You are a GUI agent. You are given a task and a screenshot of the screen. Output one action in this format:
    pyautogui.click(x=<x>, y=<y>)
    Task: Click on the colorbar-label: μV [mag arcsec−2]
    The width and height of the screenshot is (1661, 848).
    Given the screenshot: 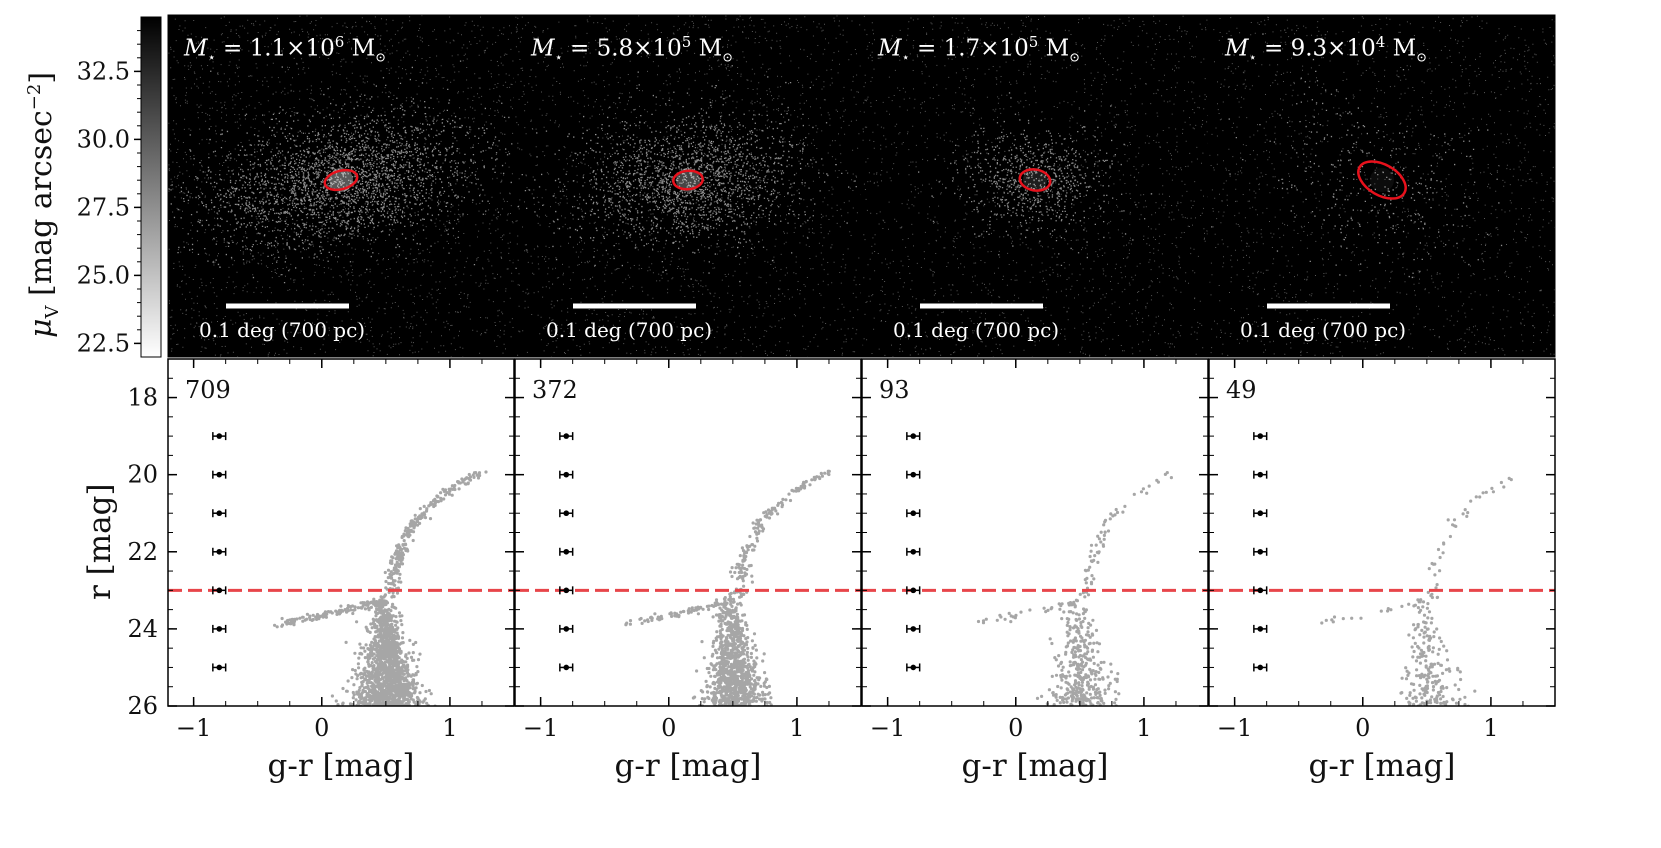 What is the action you would take?
    pyautogui.click(x=43, y=204)
    